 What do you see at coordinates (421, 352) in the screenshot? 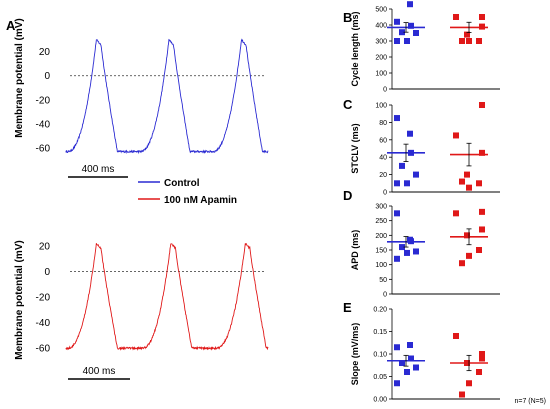
I see `scatter-panel-e: E Slope (mV/ms) 0.00 0.05 0.10 0.15 0.20` at bounding box center [421, 352].